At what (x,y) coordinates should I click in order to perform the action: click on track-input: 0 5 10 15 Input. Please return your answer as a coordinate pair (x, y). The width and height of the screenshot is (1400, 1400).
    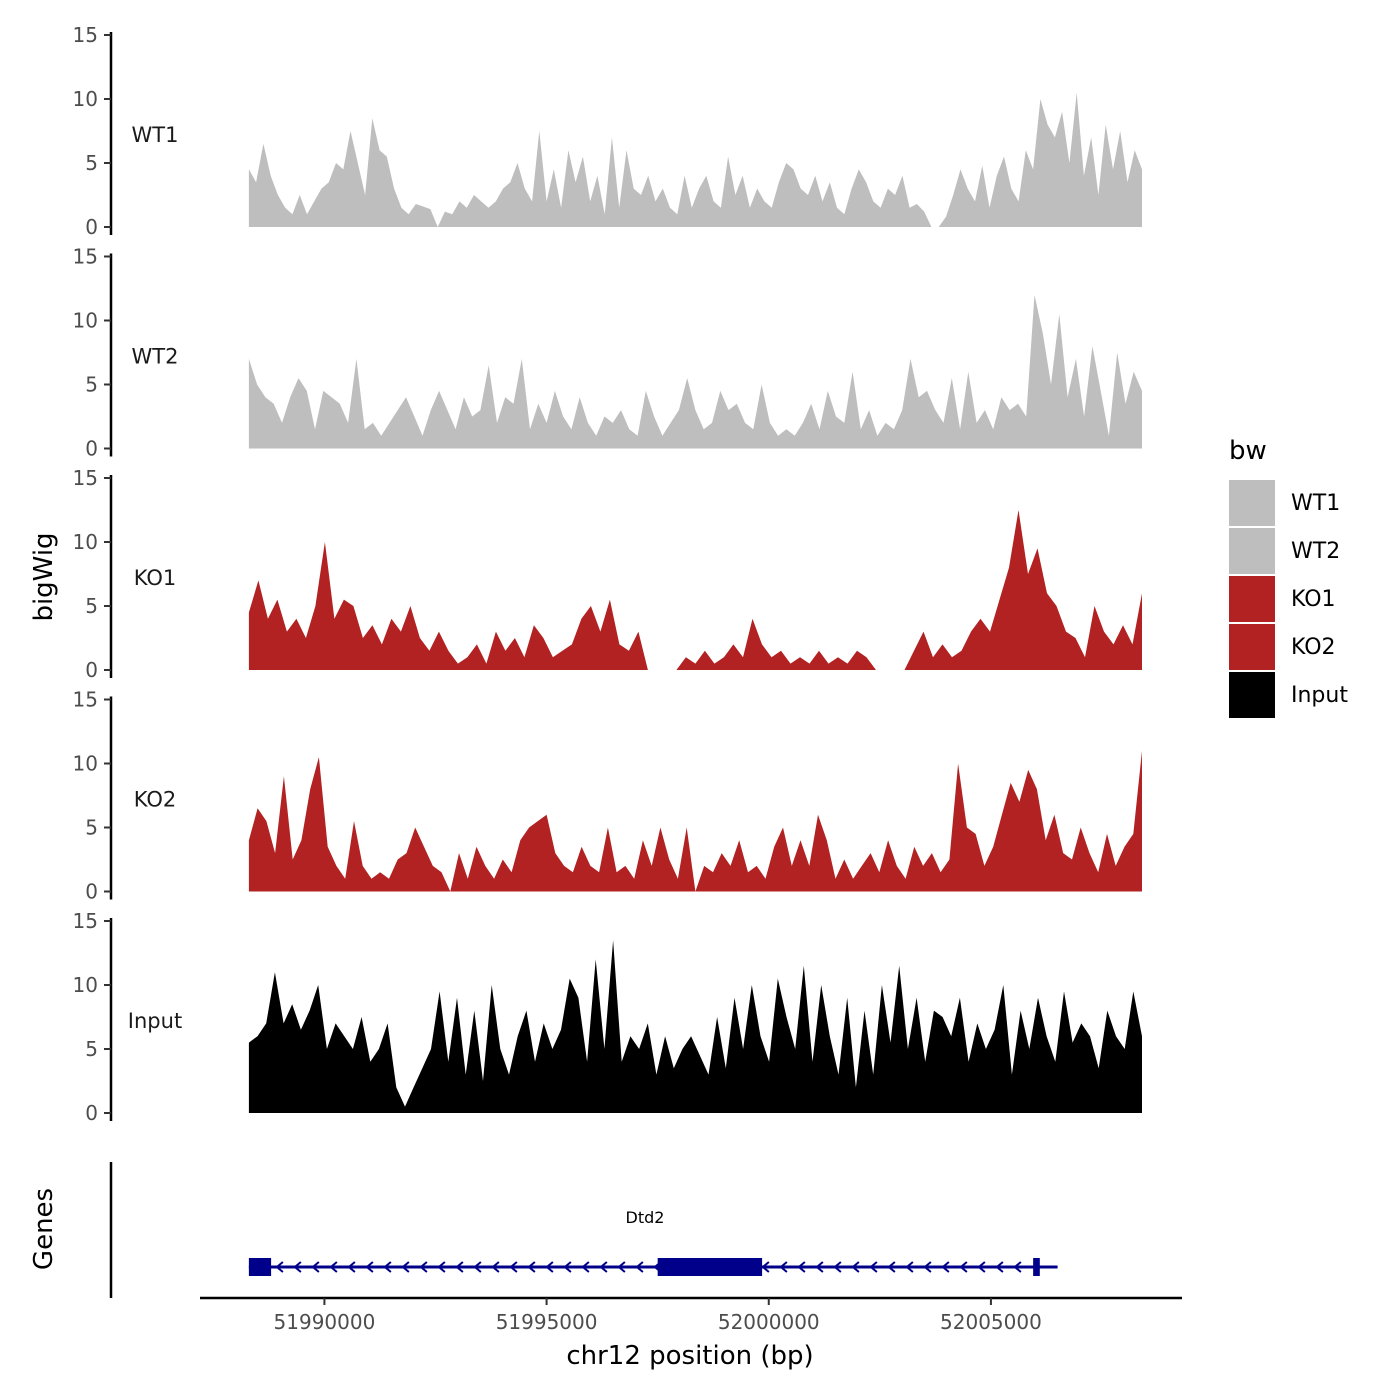
    Looking at the image, I should click on (607, 1017).